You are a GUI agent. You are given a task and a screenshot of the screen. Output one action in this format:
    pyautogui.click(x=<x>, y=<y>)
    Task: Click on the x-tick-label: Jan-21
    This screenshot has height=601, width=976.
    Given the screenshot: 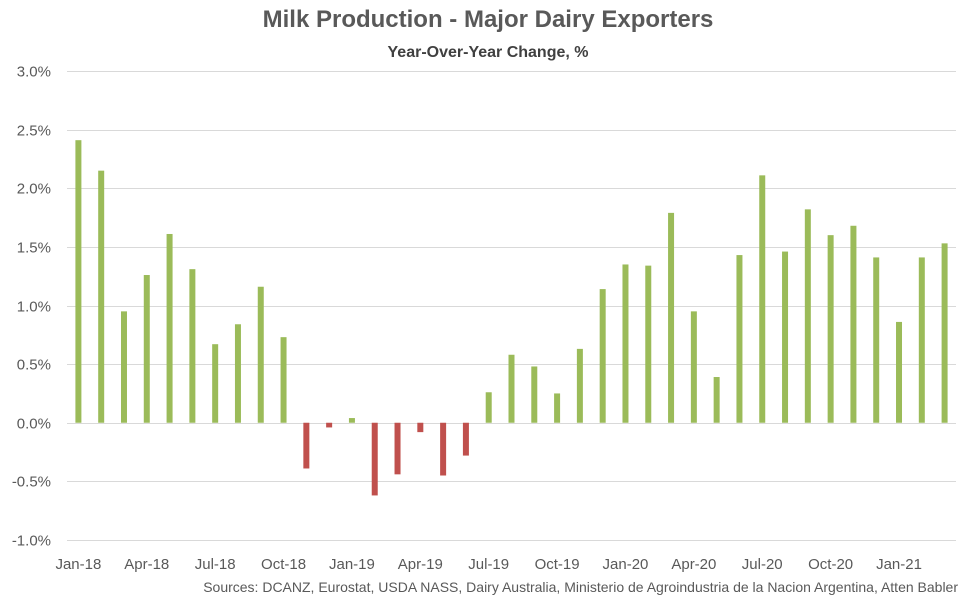 What is the action you would take?
    pyautogui.click(x=899, y=564)
    